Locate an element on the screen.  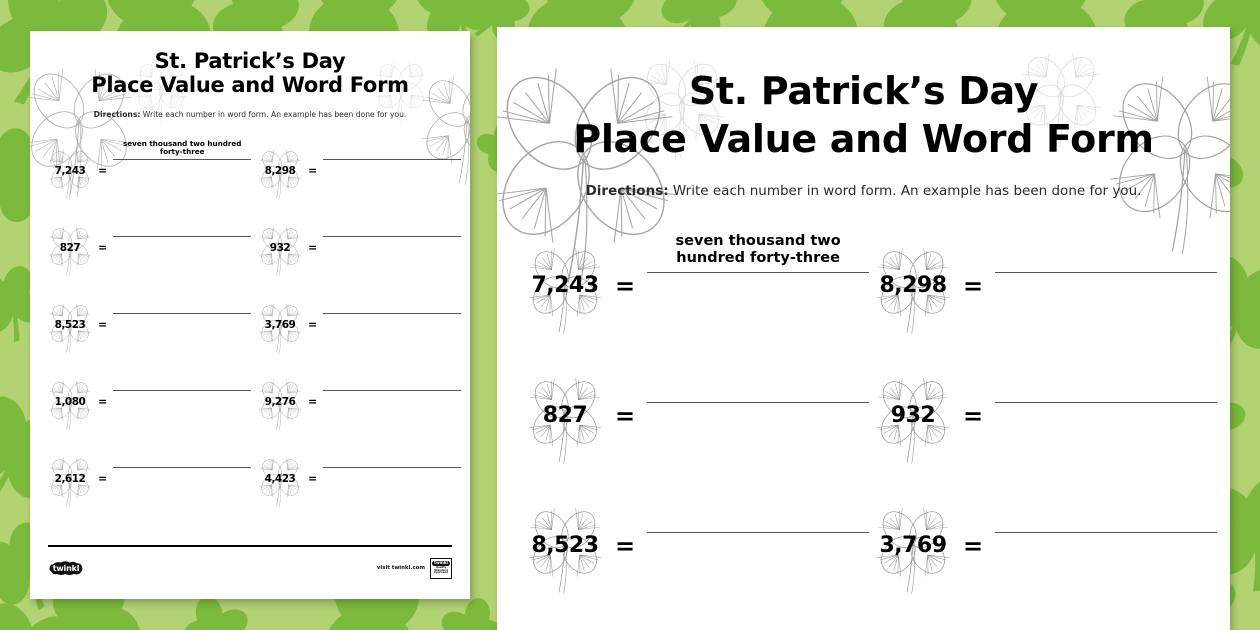
clover-number-badge: 4,423 is located at coordinates (280, 479).